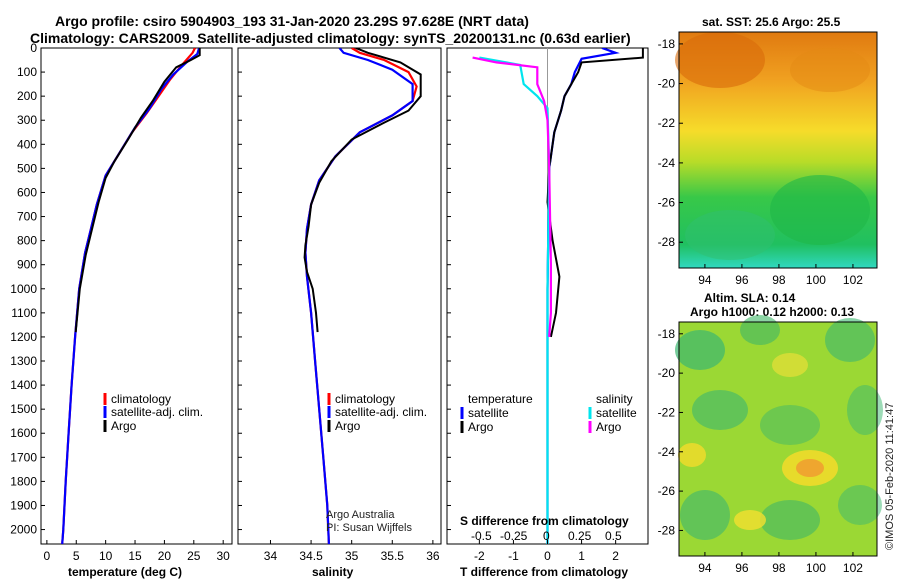 This screenshot has height=580, width=900. I want to click on depth-tick-label: 200, so click(27, 96).